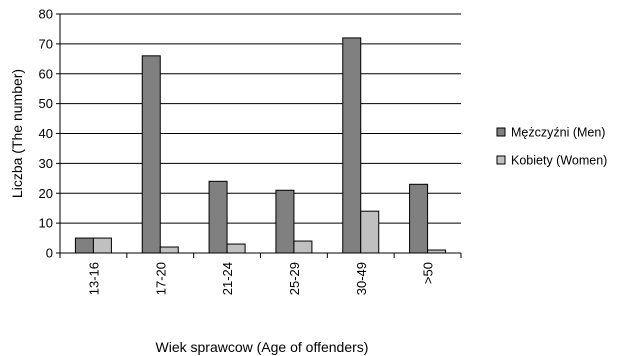  Describe the element at coordinates (49, 253) in the screenshot. I see `y-tick-label: 0` at that location.